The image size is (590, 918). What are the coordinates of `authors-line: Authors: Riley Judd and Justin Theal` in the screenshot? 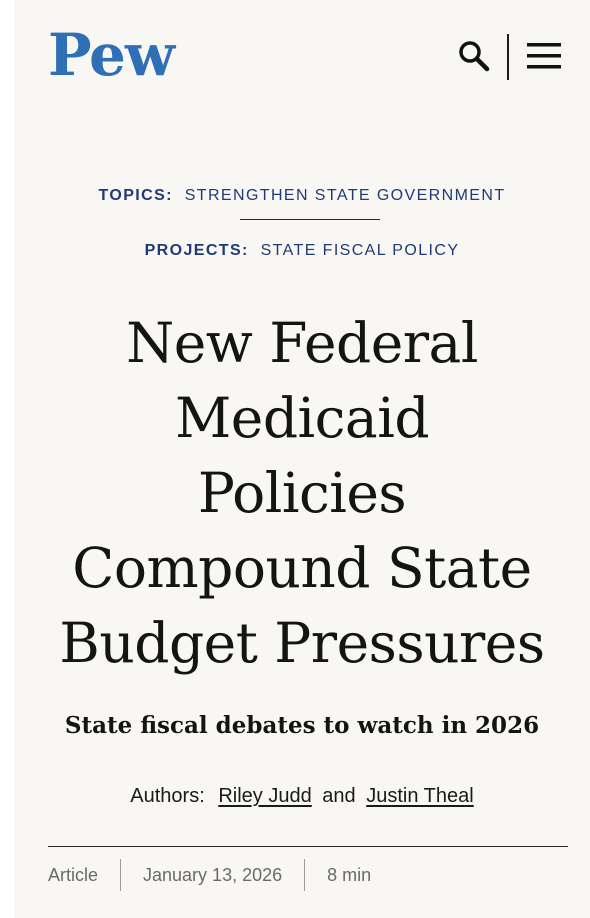 It's located at (302, 796).